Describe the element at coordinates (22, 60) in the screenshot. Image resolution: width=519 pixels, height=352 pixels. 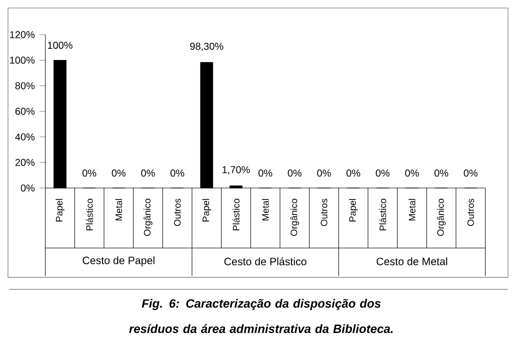
I see `y-tick-label: 100%` at that location.